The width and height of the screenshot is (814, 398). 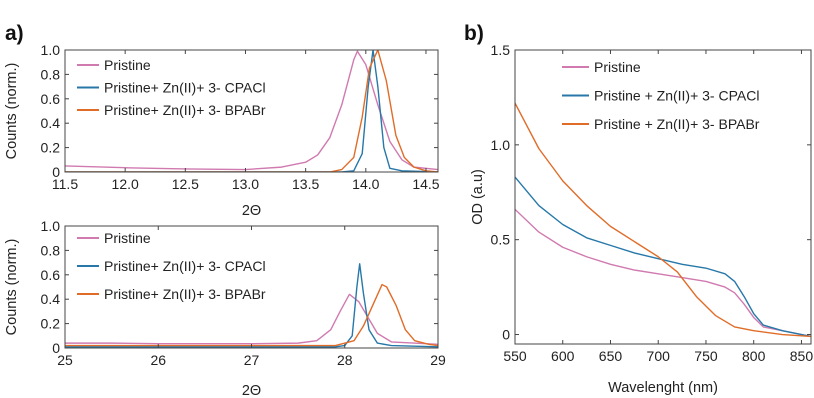 What do you see at coordinates (14, 33) in the screenshot?
I see `panel-label: a)` at bounding box center [14, 33].